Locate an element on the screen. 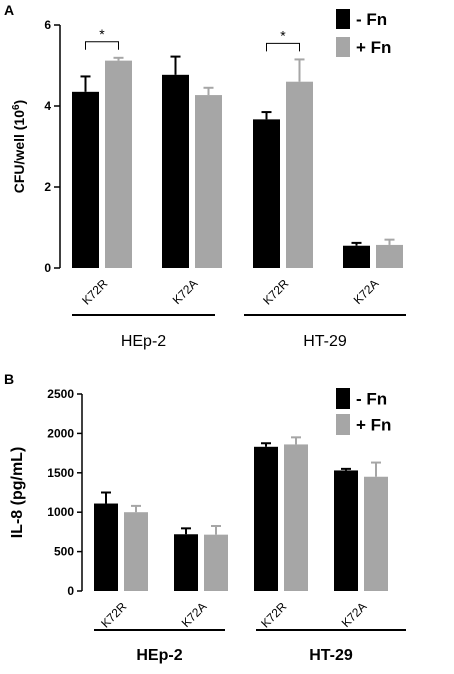 Image resolution: width=454 pixels, height=674 pixels. panel-letter: B is located at coordinates (9, 379).